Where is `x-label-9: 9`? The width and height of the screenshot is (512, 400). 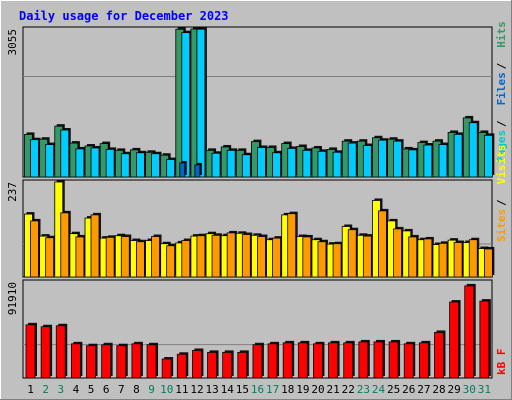 x-label-9: 9 is located at coordinates (151, 389).